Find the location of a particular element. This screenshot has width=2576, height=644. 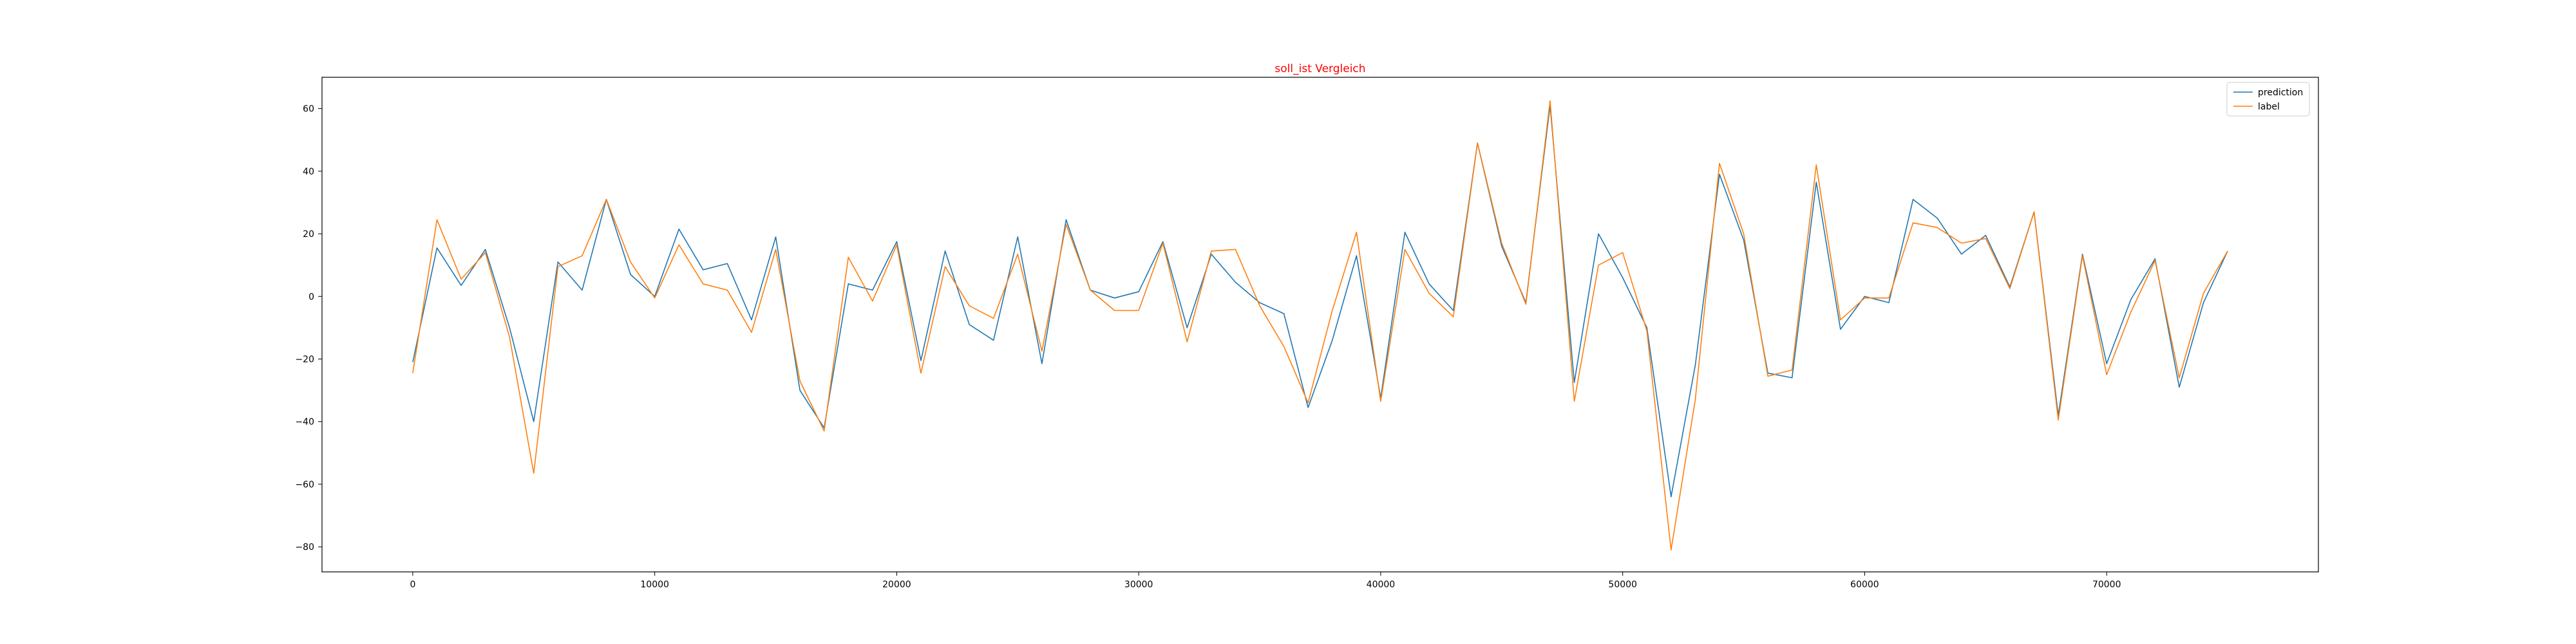

y-tick-label: −20 is located at coordinates (304, 359).